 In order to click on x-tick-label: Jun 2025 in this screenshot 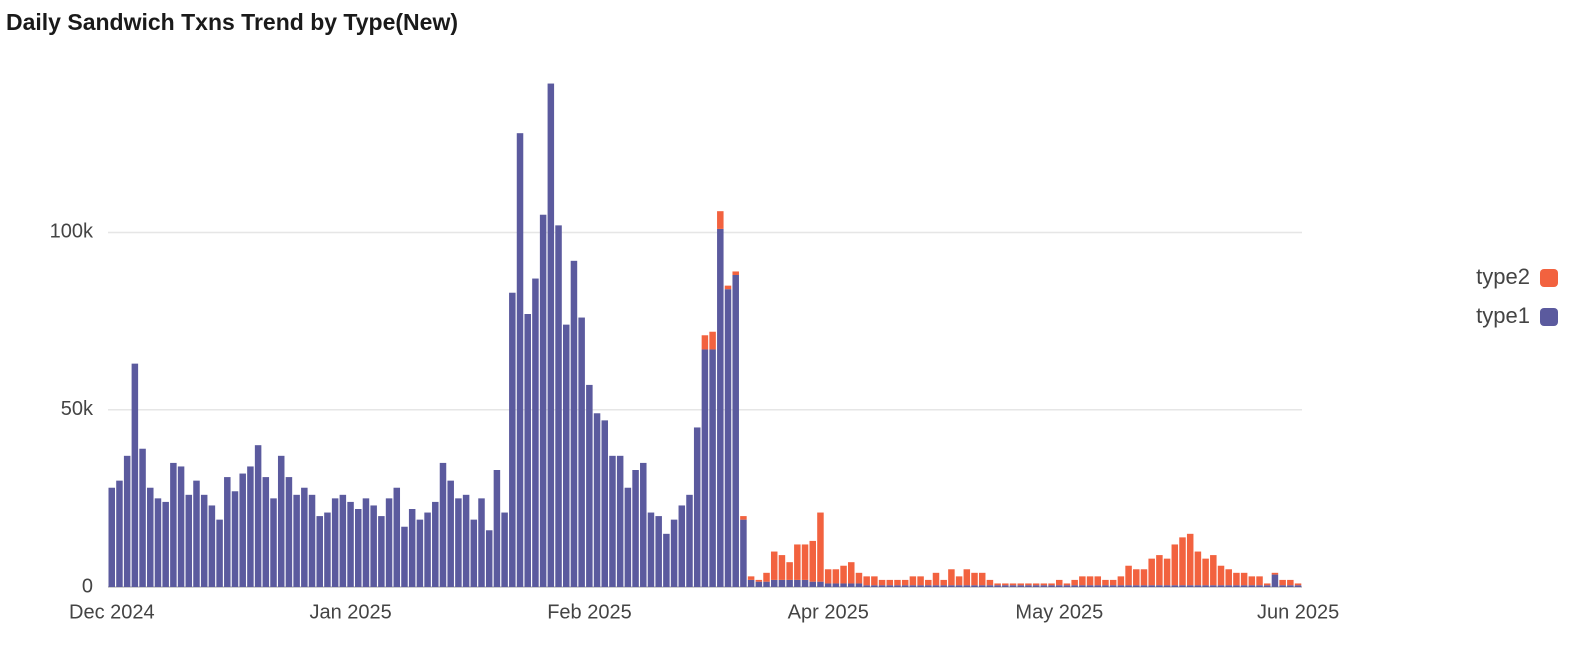, I will do `click(1298, 612)`.